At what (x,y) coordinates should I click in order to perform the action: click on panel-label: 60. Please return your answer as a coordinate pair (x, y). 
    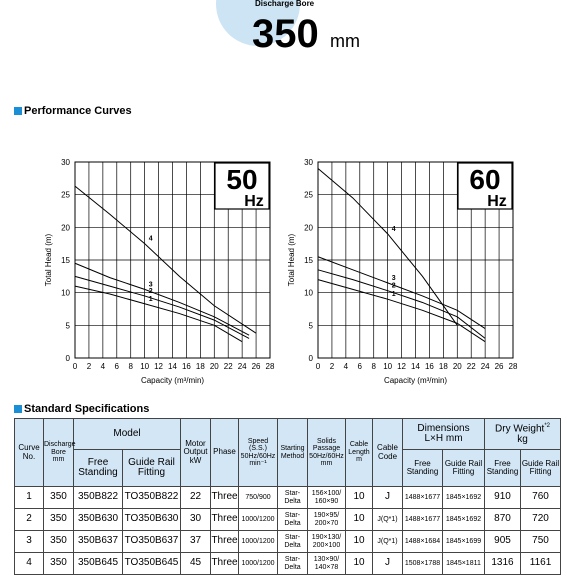
    Looking at the image, I should click on (484, 179).